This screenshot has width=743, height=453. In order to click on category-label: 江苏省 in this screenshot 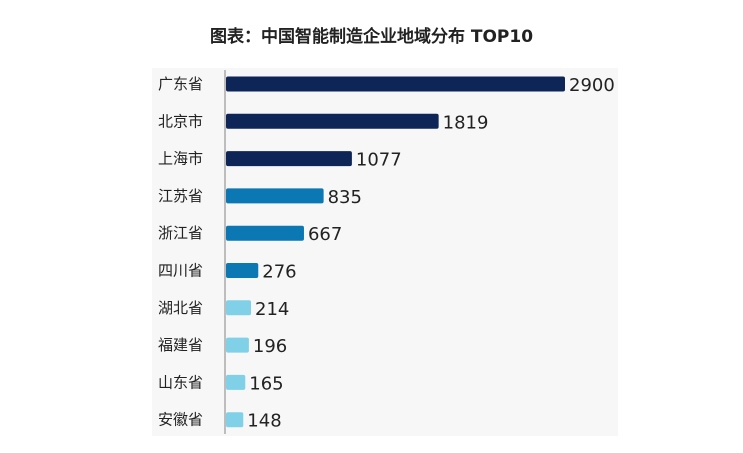, I will do `click(180, 196)`.